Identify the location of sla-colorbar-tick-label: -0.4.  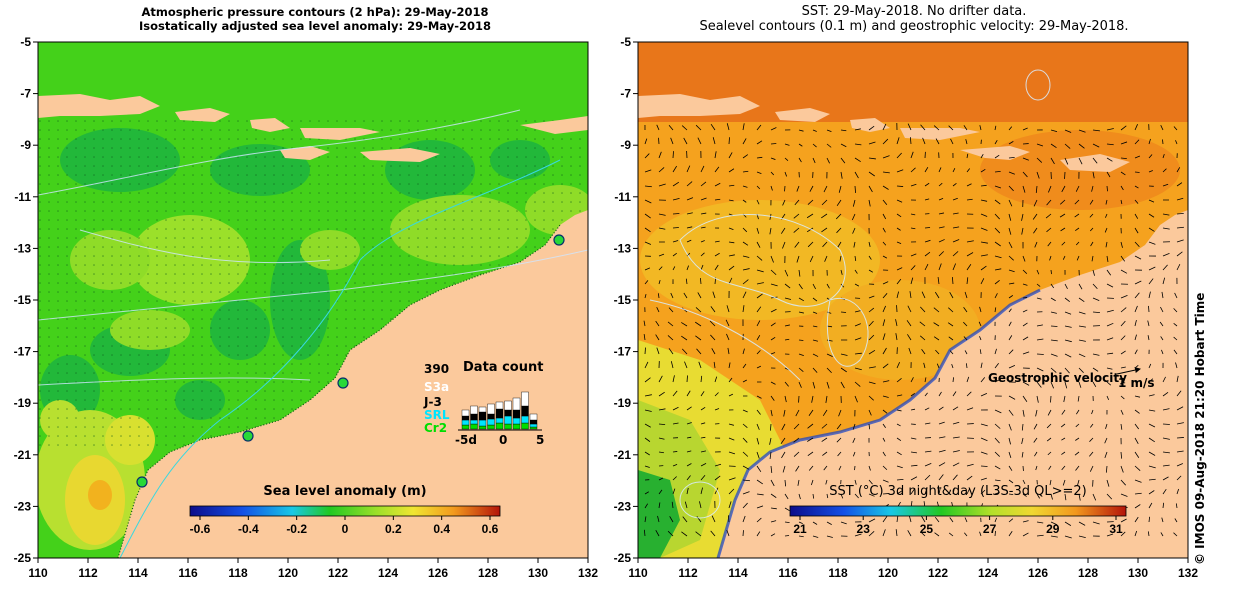
(248, 529).